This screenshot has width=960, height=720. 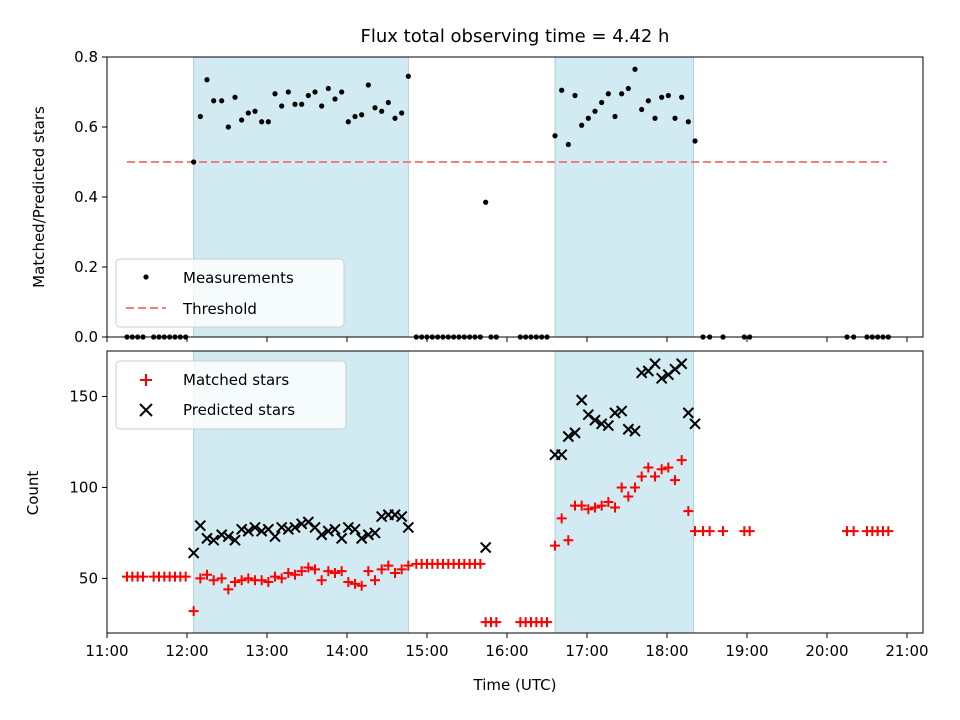 I want to click on bottom-legend: Matched stars Predicted stars, so click(x=231, y=395).